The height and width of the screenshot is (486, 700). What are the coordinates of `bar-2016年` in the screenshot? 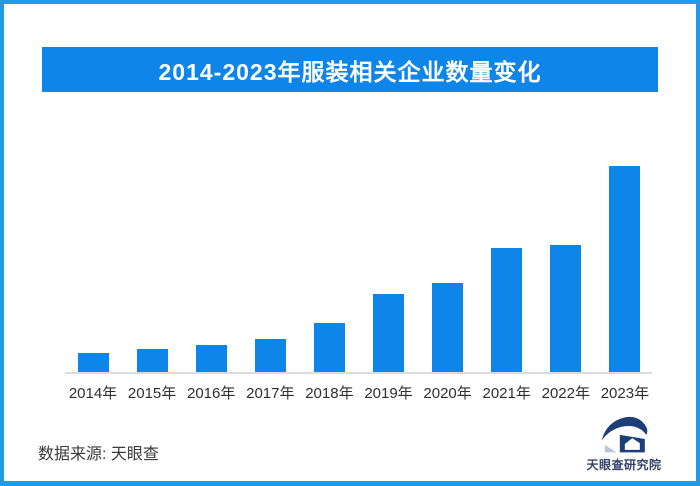 It's located at (211, 358).